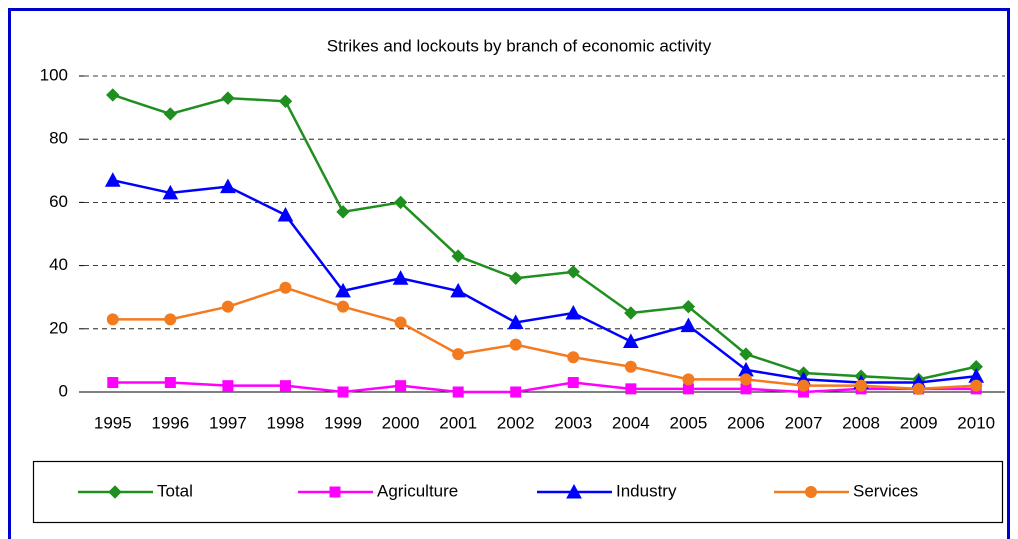 The image size is (1018, 539). I want to click on x-tick-label: 2009, so click(919, 422).